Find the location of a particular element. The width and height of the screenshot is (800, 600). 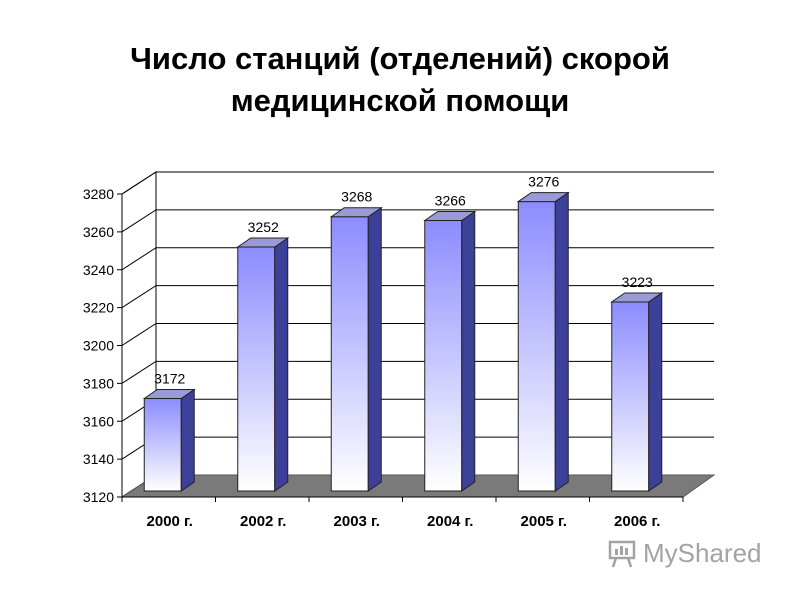

watermark-text: MyShared is located at coordinates (702, 553).